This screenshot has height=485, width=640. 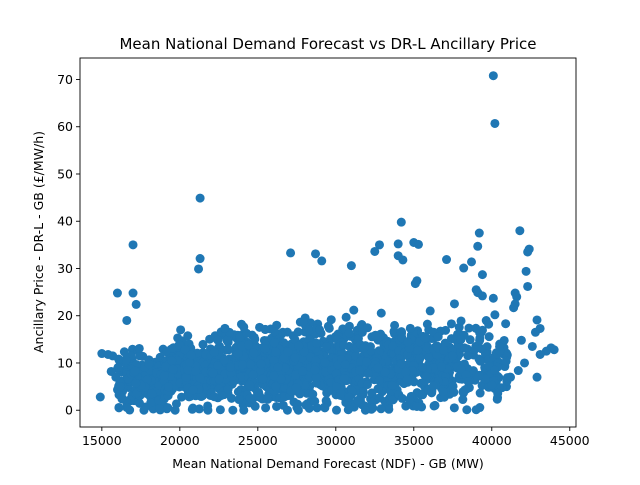 What do you see at coordinates (492, 440) in the screenshot?
I see `x-tick-label: 40000` at bounding box center [492, 440].